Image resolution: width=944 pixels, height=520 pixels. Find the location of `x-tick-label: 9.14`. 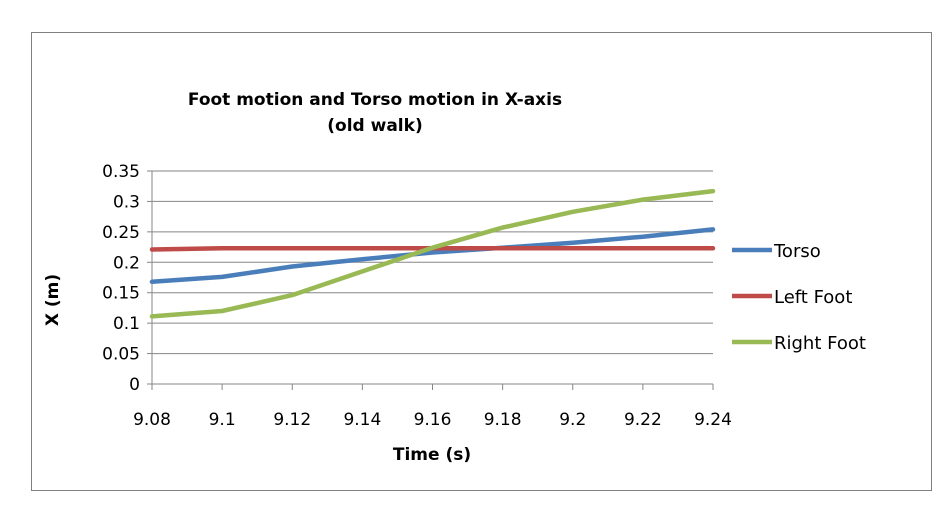

x-tick-label: 9.14 is located at coordinates (362, 420).